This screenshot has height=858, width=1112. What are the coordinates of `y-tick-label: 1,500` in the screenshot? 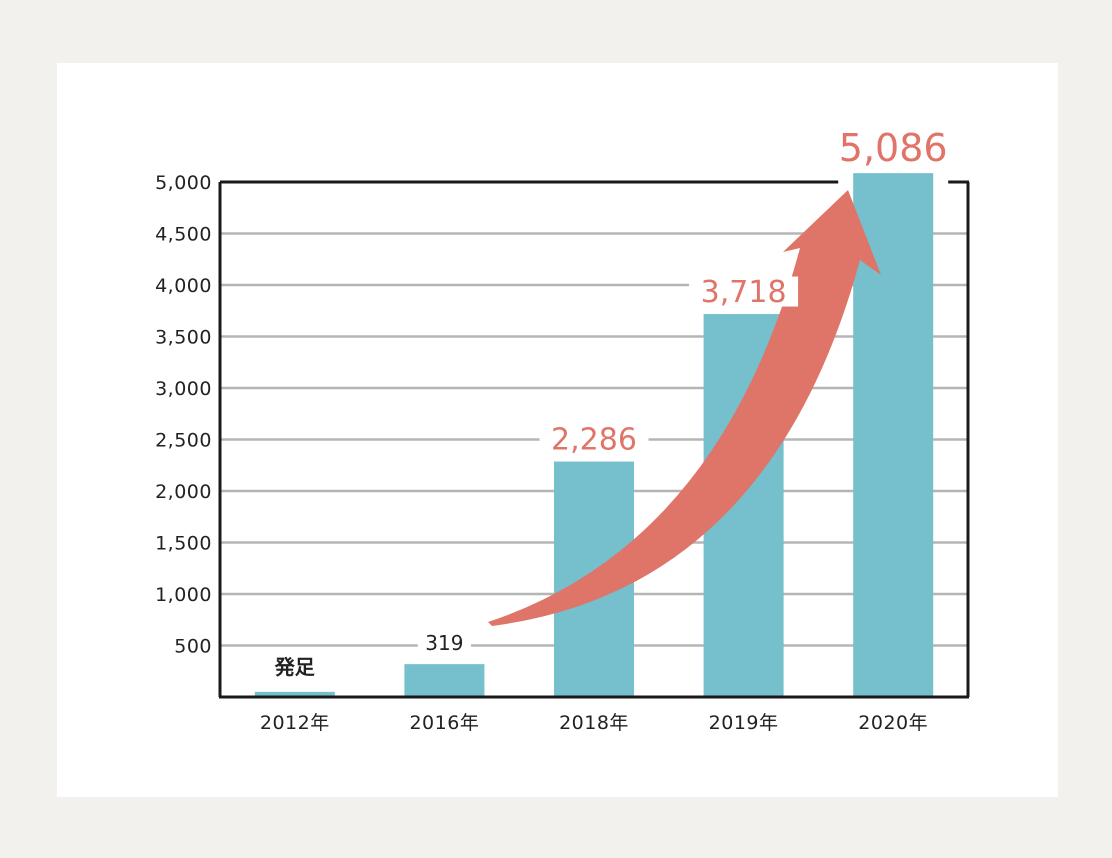 It's located at (183, 544).